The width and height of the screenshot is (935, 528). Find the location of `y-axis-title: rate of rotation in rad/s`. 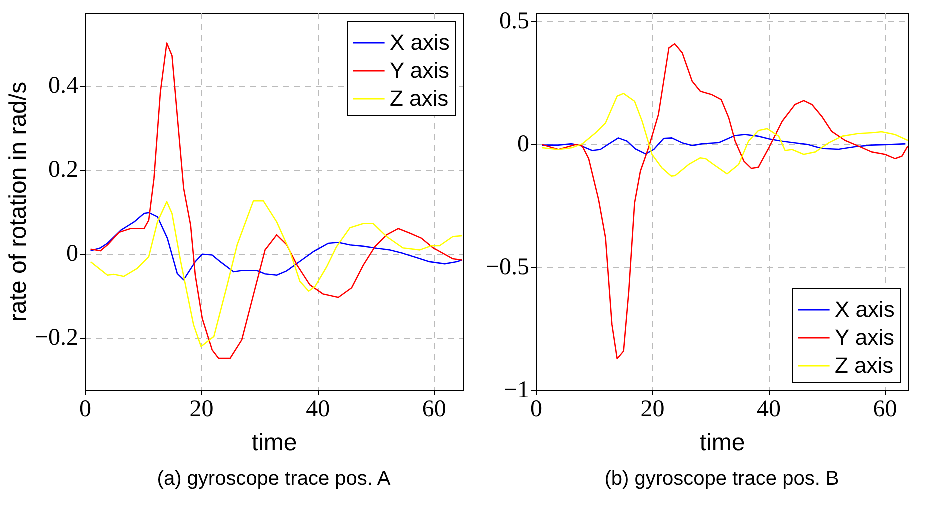

y-axis-title: rate of rotation in rad/s is located at coordinates (18, 202).